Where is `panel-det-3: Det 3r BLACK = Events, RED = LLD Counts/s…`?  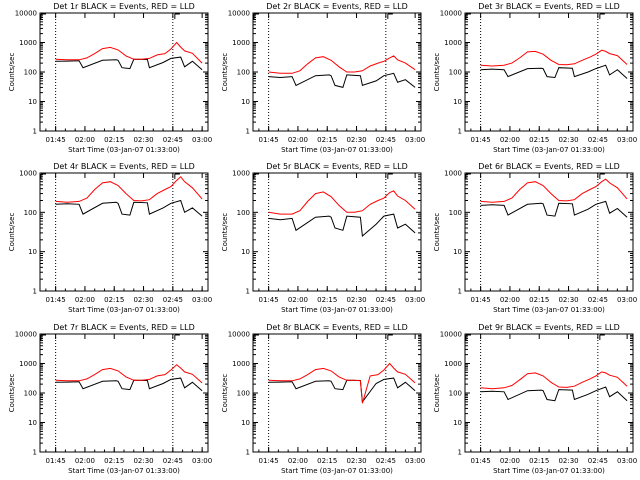 panel-det-3: Det 3r BLACK = Events, RED = LLD Counts/s… is located at coordinates (535, 78).